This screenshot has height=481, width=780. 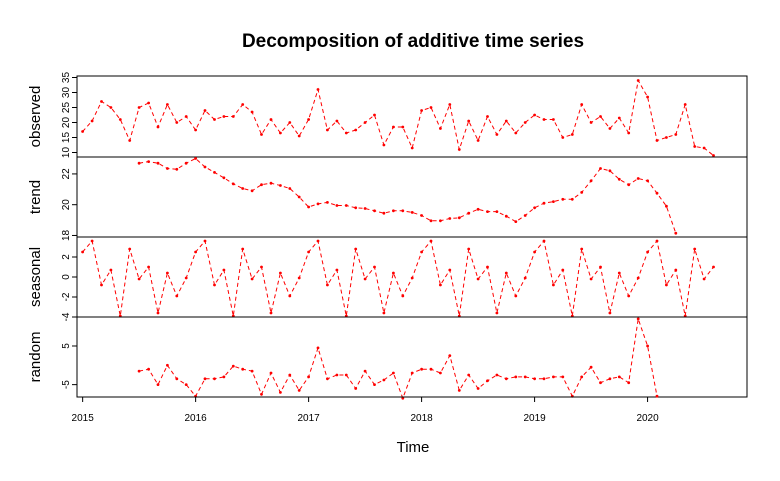 What do you see at coordinates (421, 418) in the screenshot?
I see `x-tick-label: 2018` at bounding box center [421, 418].